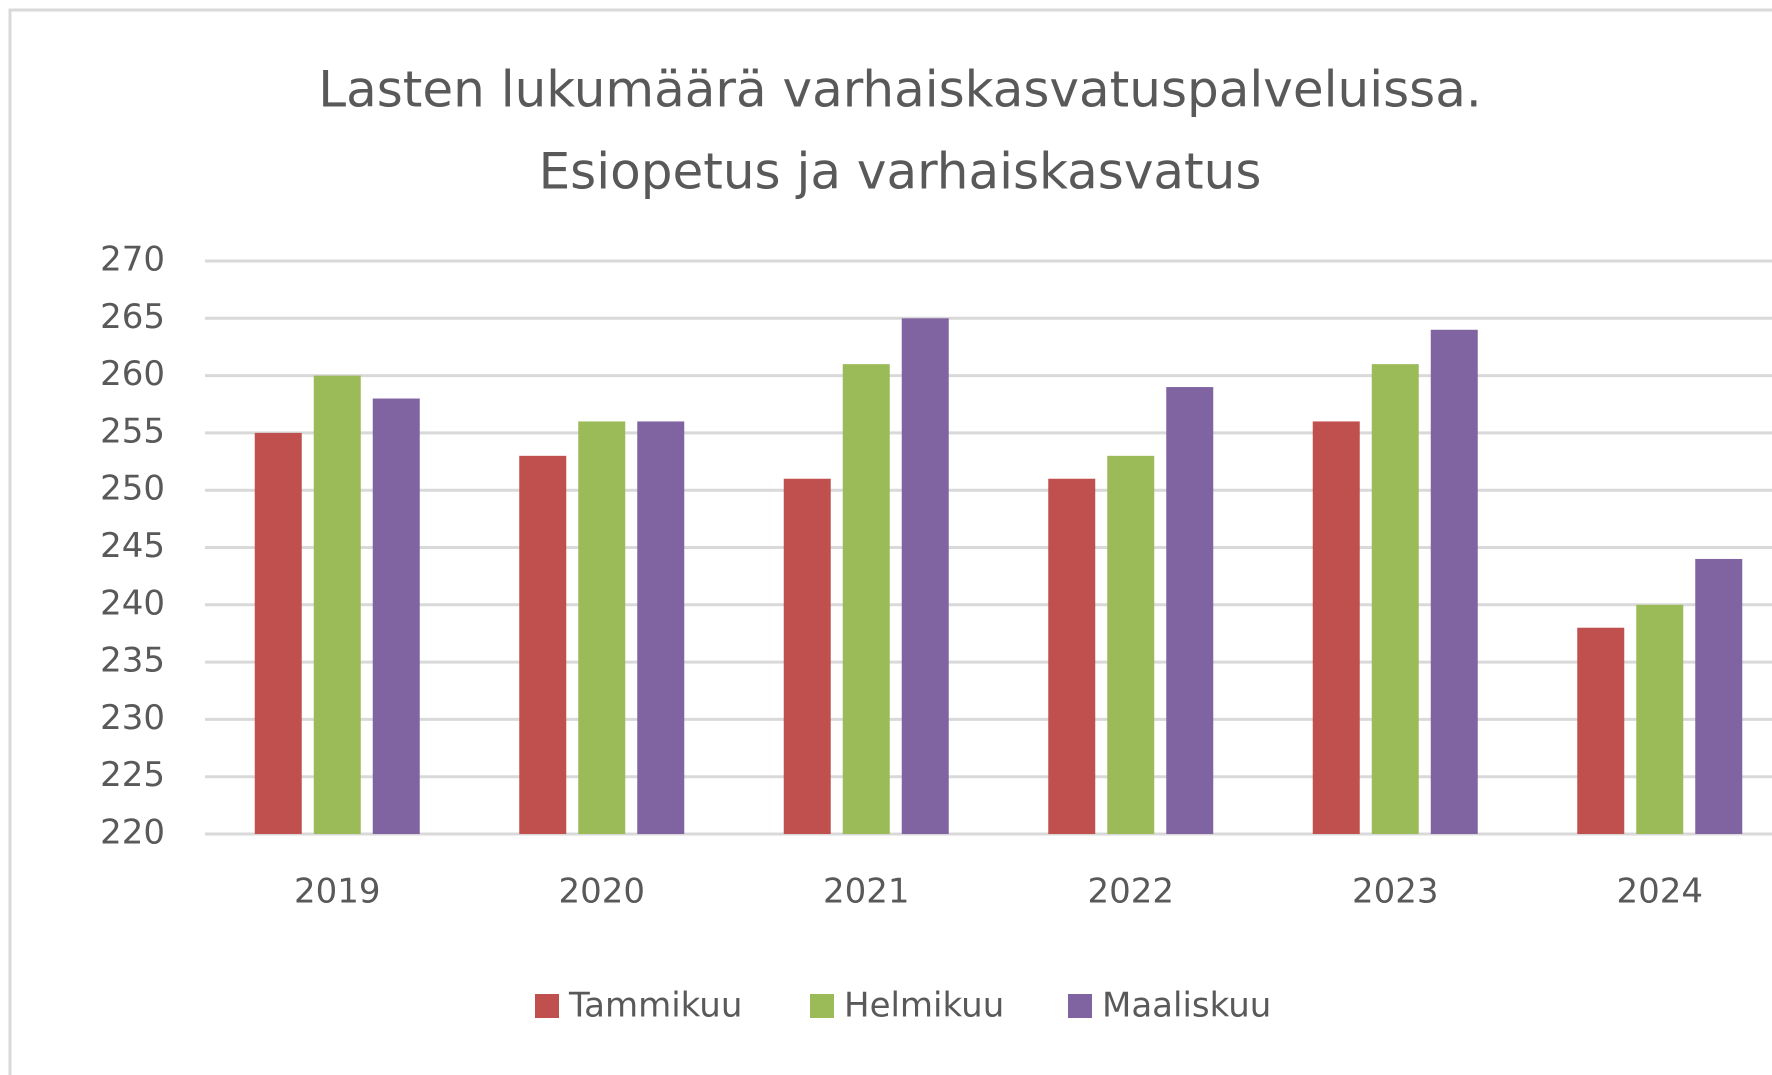 The image size is (1772, 1075). What do you see at coordinates (132, 603) in the screenshot?
I see `y-tick-label: 240` at bounding box center [132, 603].